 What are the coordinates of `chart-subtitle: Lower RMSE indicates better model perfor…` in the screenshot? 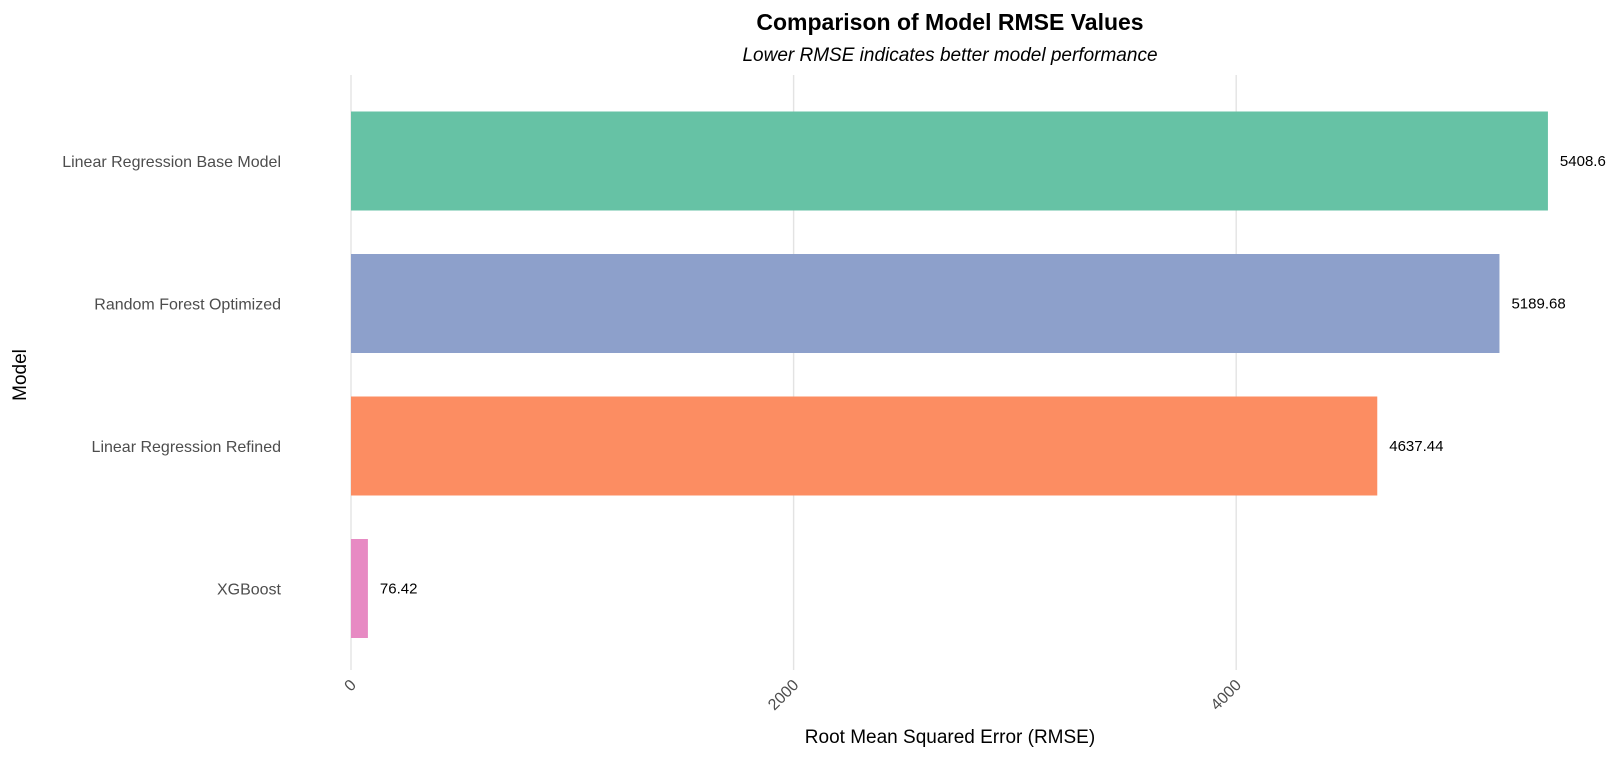 It's located at (949, 55).